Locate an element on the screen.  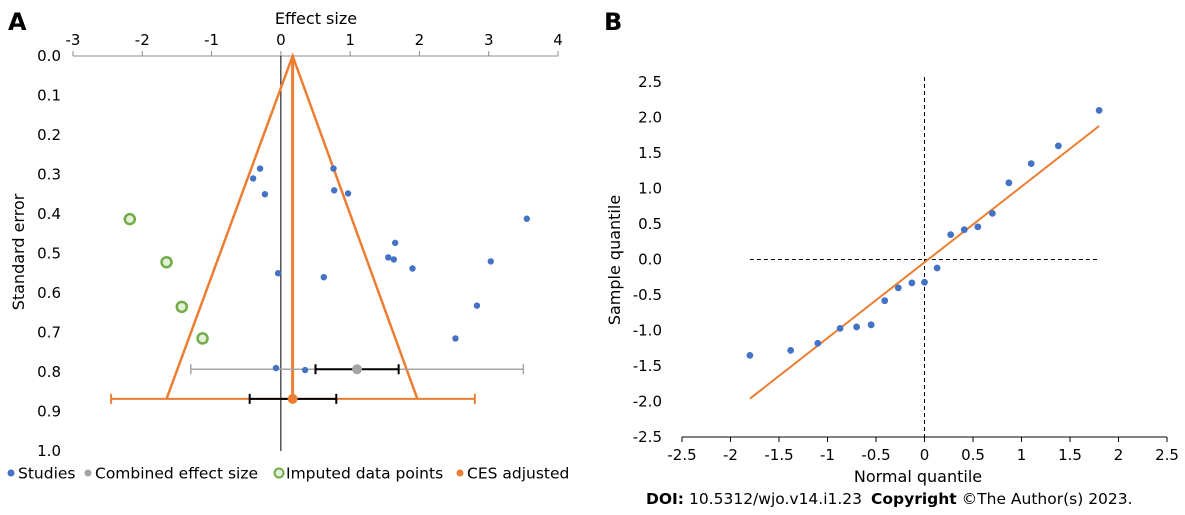
panel-a-y-tick-label: 1.0 is located at coordinates (49, 451).